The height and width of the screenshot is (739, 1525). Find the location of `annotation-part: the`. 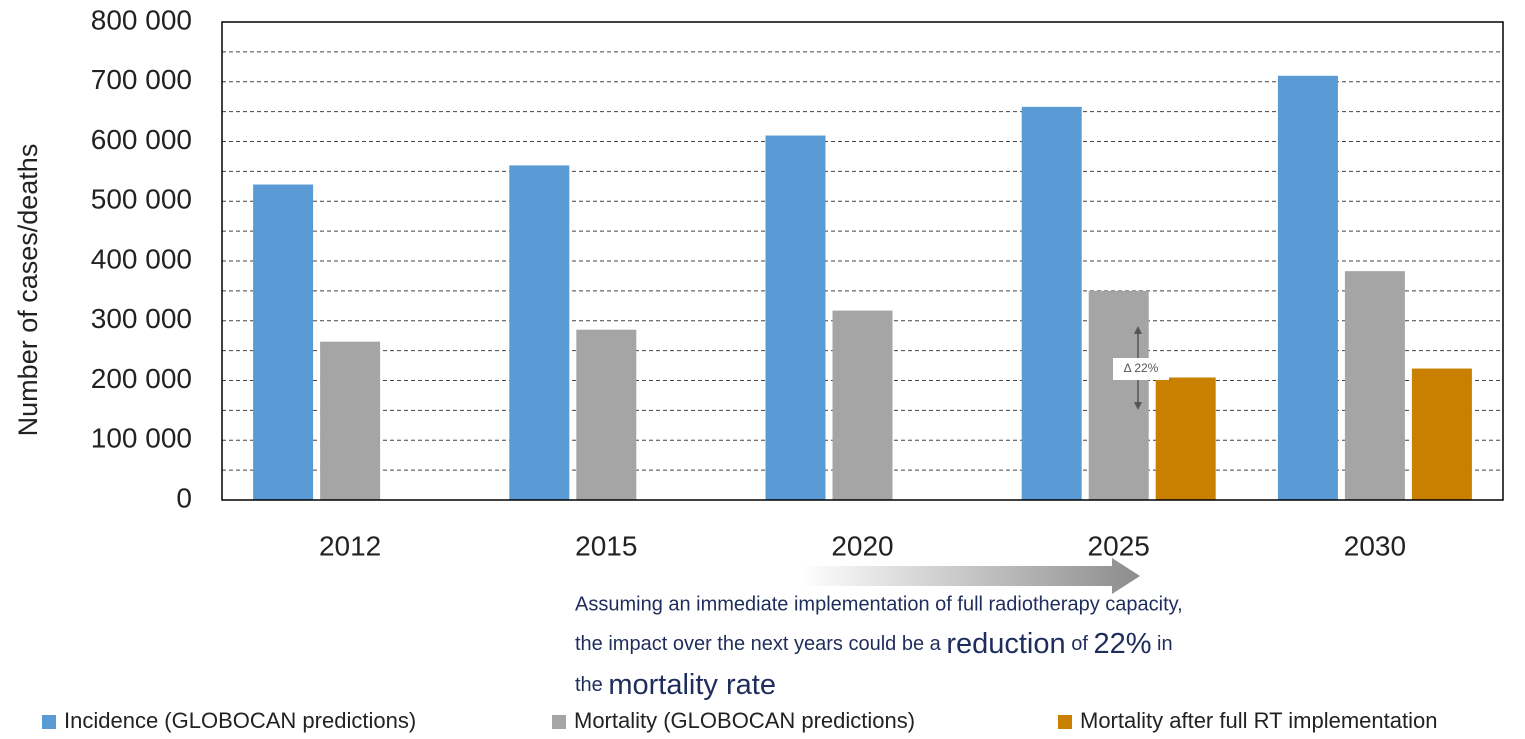

annotation-part: the is located at coordinates (591, 685).